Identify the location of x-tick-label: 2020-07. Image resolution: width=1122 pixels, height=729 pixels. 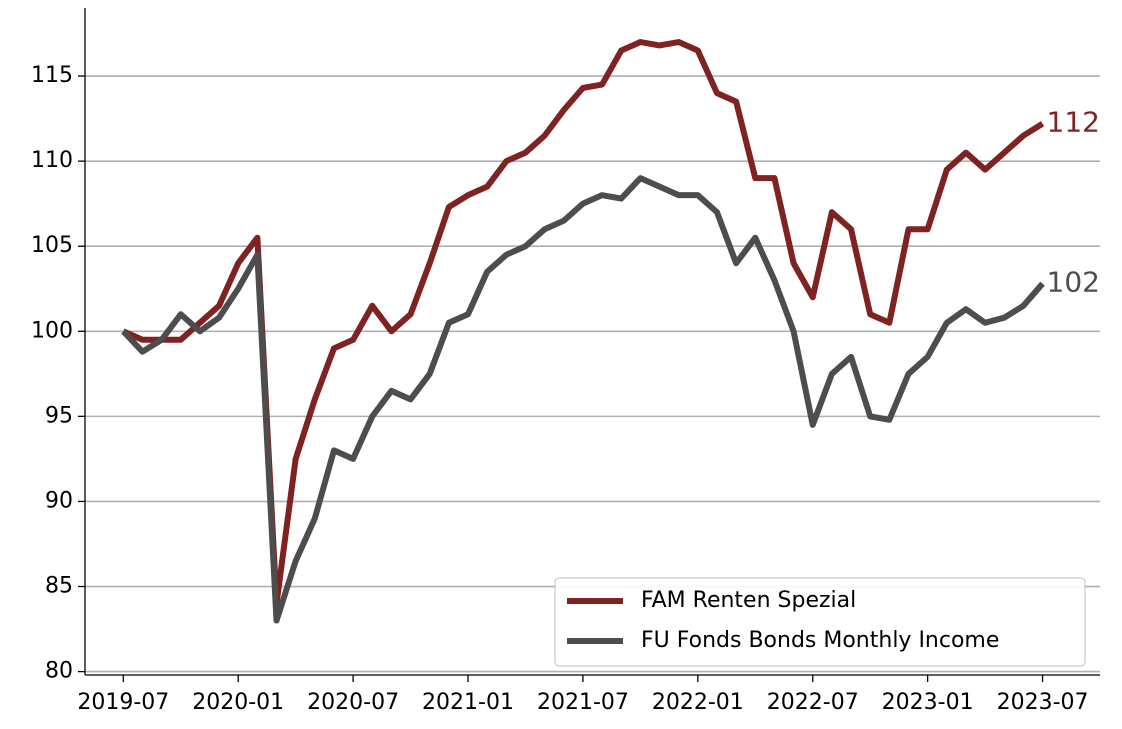
(353, 702).